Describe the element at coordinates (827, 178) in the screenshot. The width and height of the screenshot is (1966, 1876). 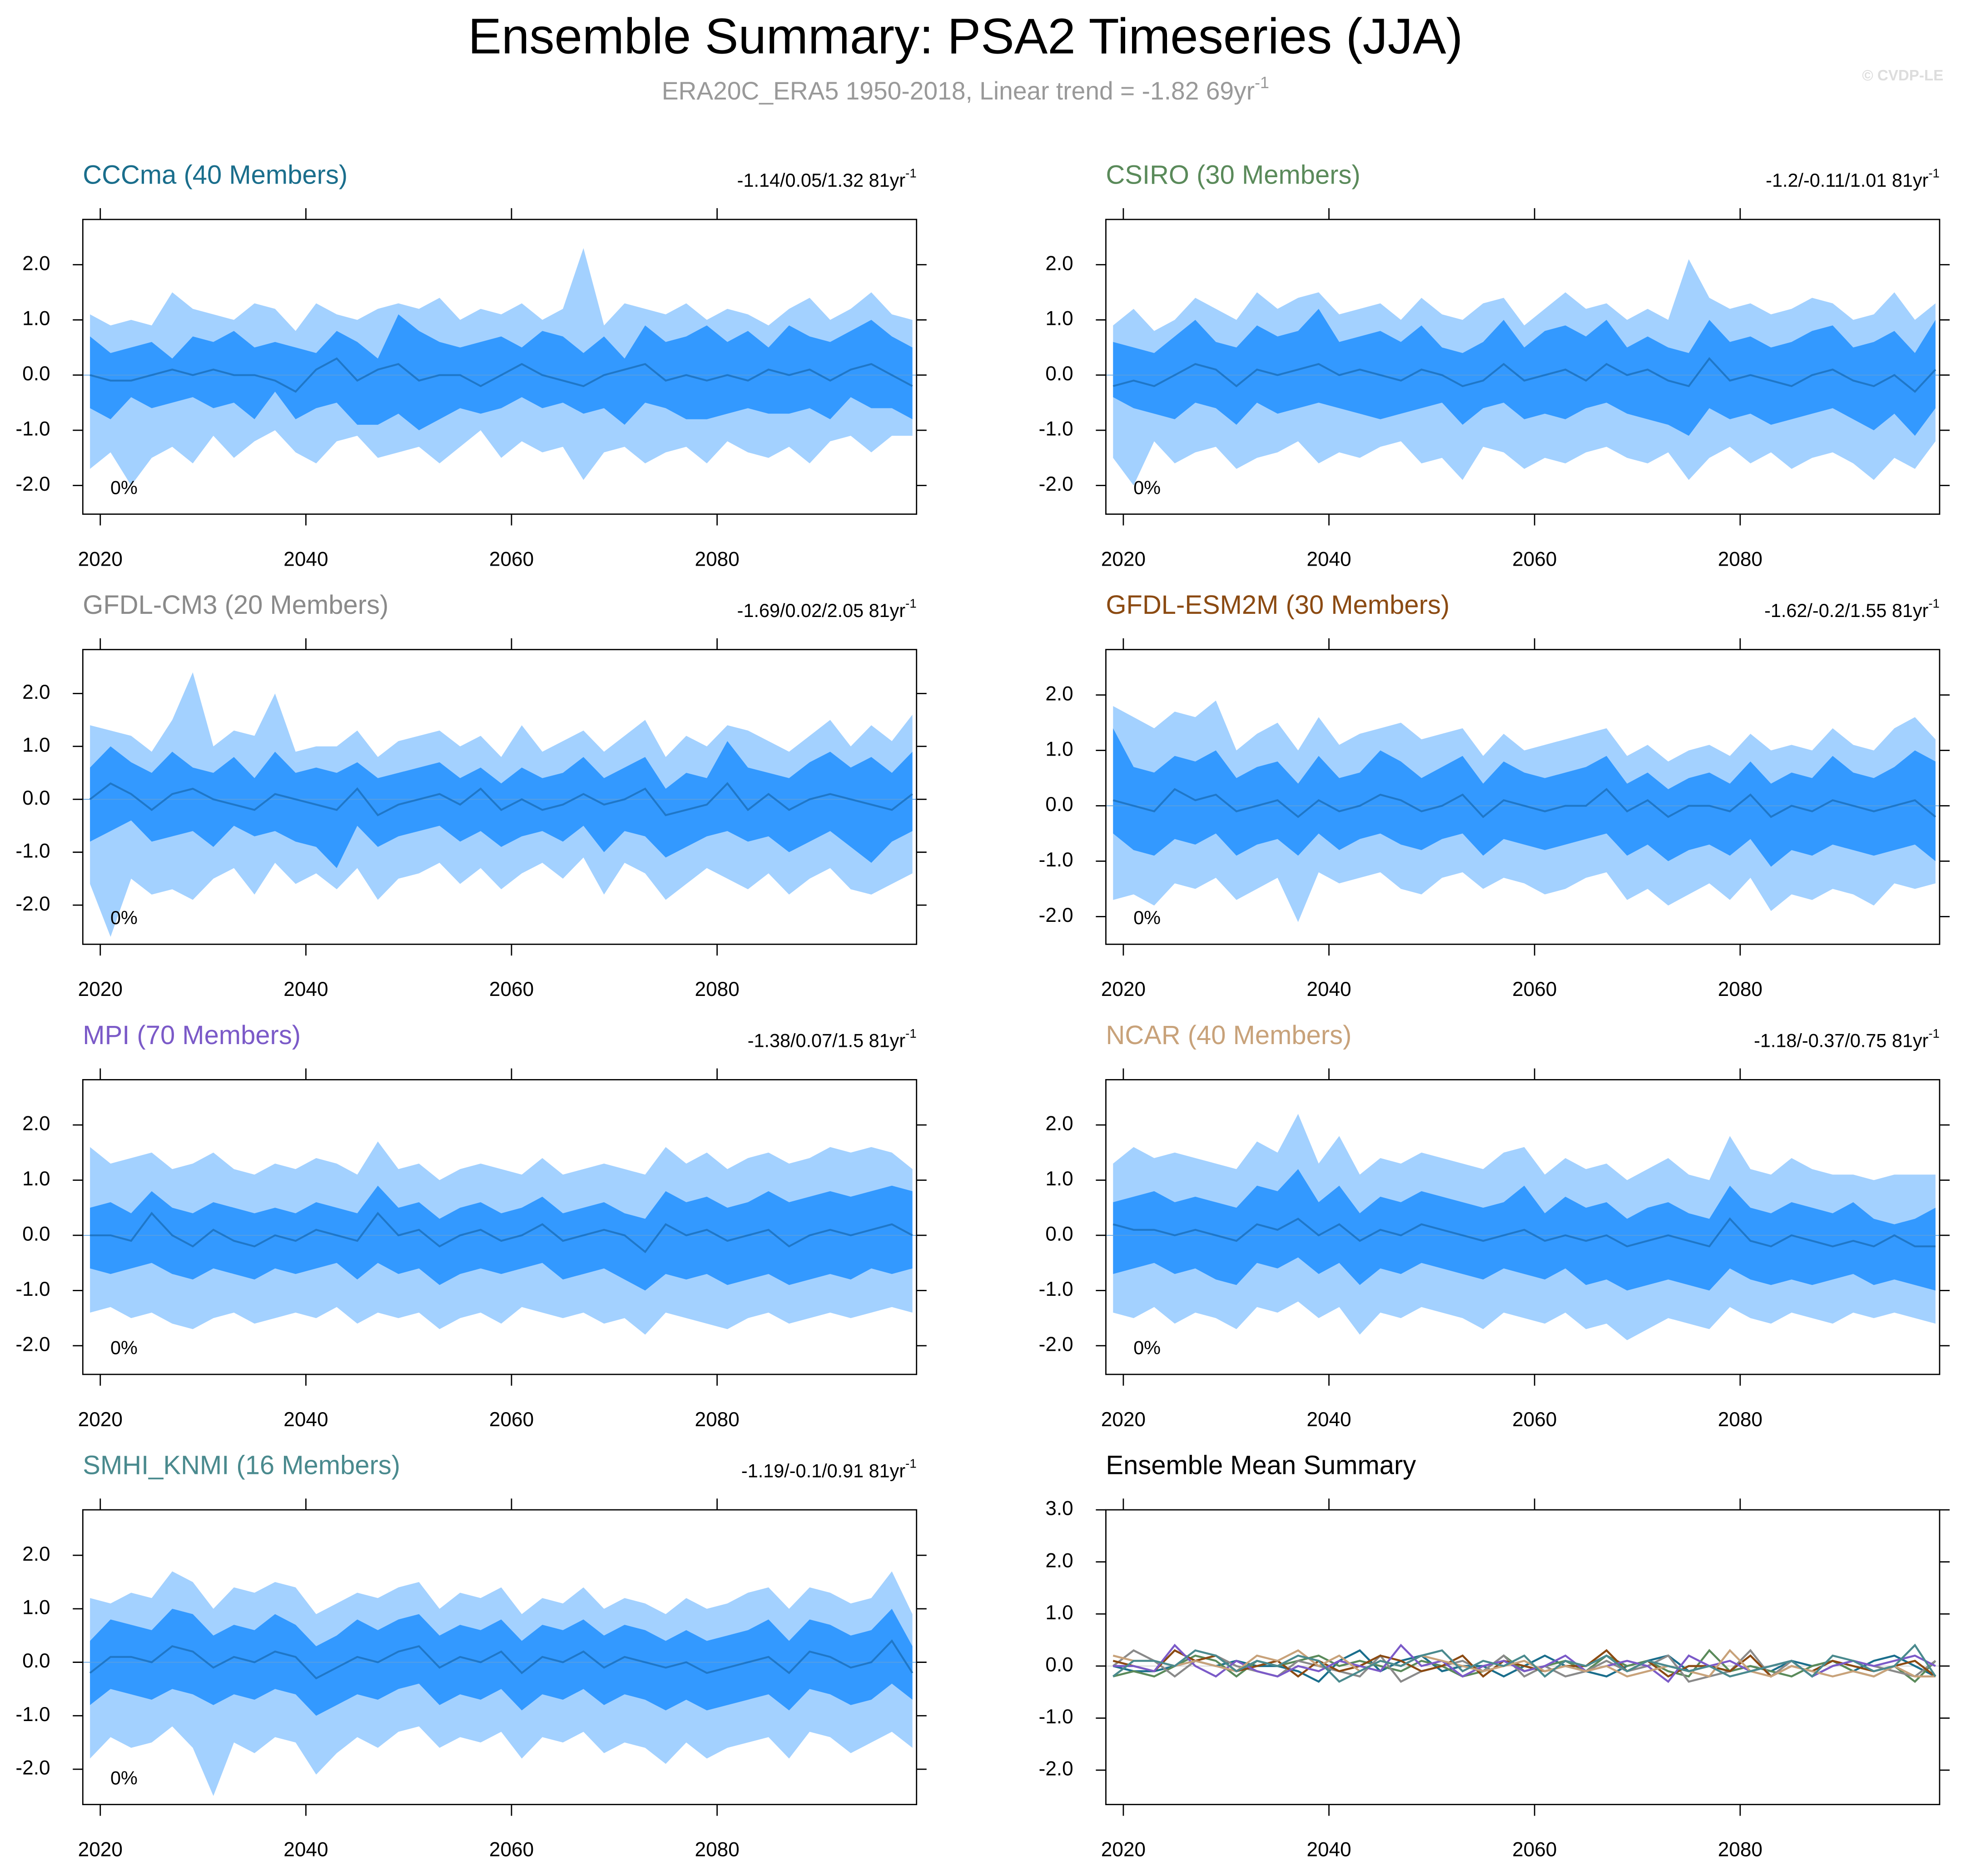
I see `trend-stats: -1.14/0.05/1.32 81yr-1` at that location.